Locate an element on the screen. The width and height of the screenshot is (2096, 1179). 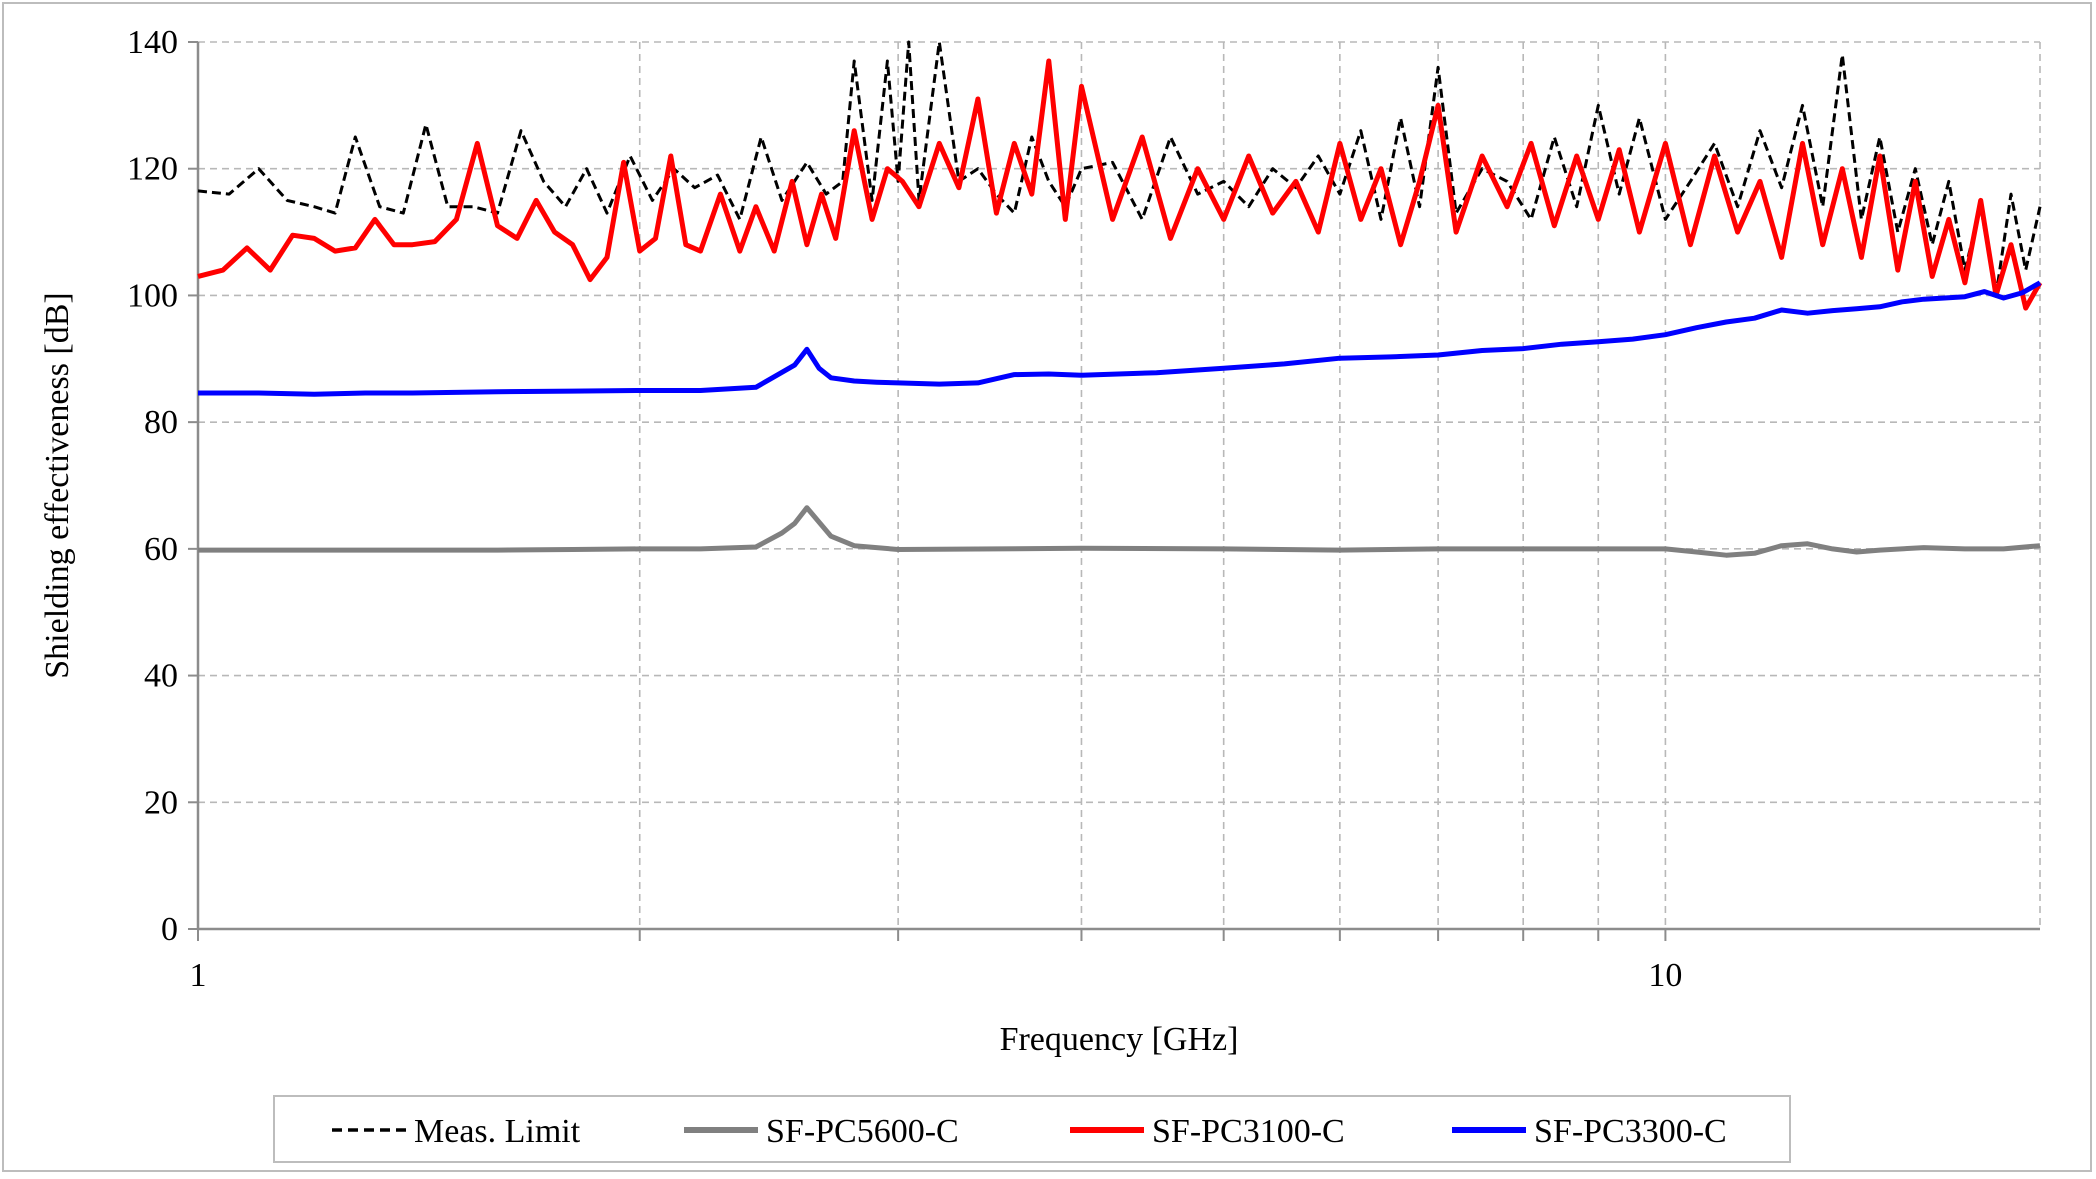
y-tick-label: 20 is located at coordinates (161, 802).